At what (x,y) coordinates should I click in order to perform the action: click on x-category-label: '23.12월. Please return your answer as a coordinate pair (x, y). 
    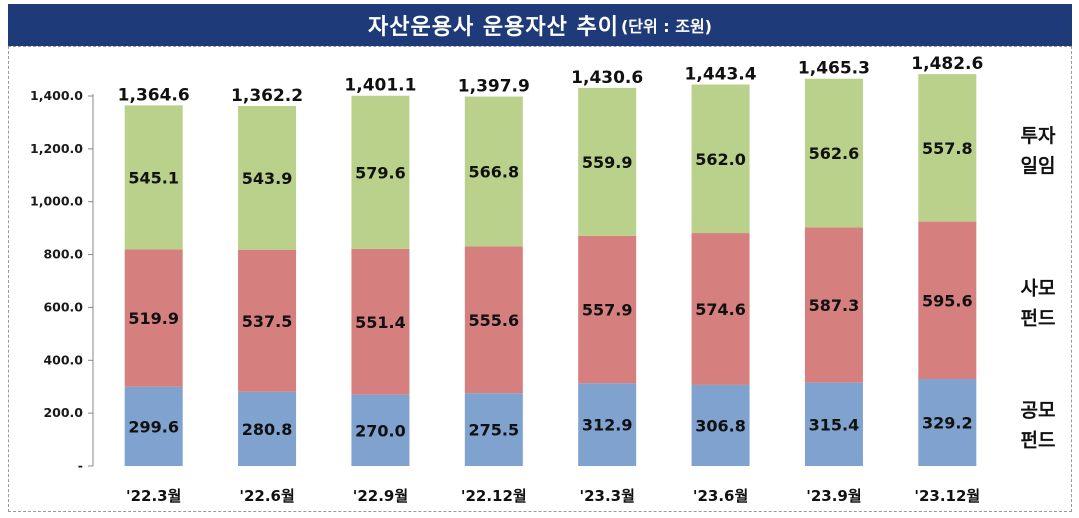
    Looking at the image, I should click on (947, 496).